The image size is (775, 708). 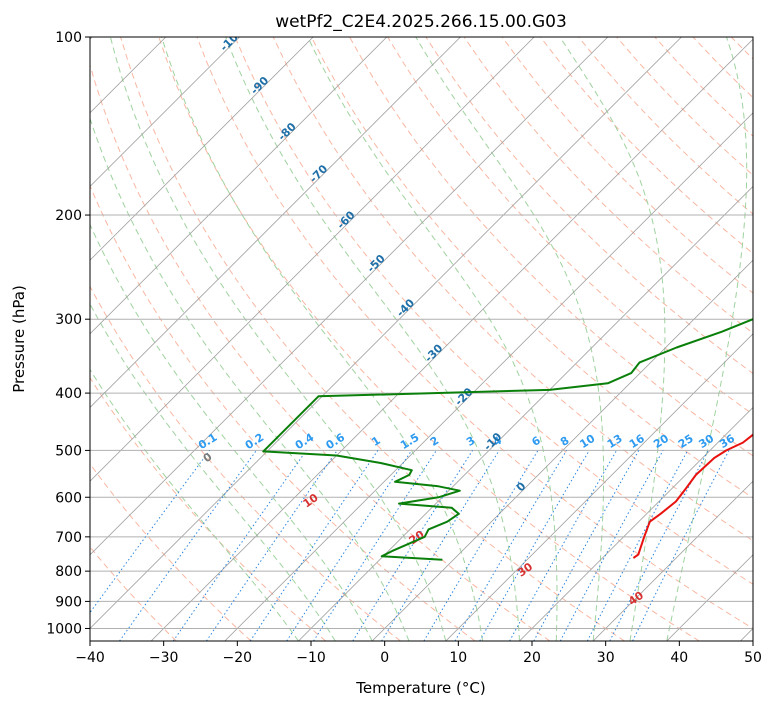 I want to click on temperature-line, so click(x=692, y=496).